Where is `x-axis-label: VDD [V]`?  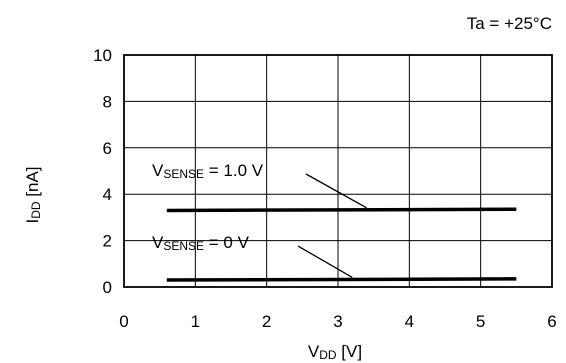
x-axis-label: VDD [V] is located at coordinates (335, 352).